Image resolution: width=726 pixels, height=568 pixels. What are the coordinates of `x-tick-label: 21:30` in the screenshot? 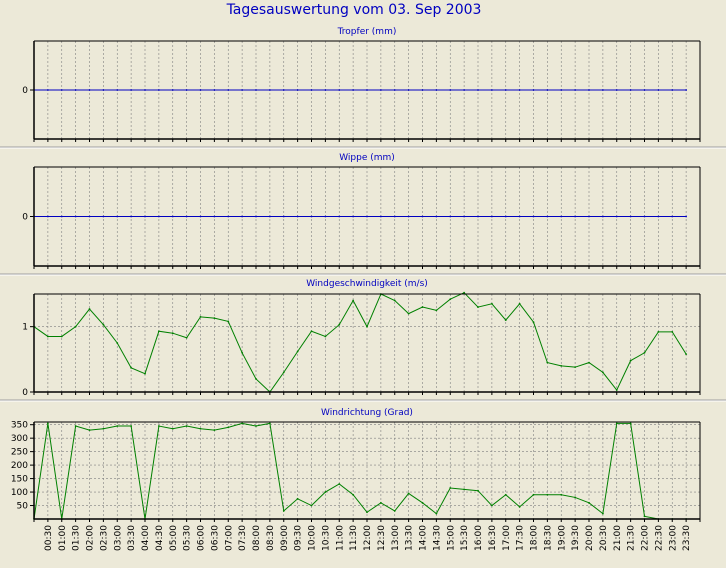 It's located at (632, 538).